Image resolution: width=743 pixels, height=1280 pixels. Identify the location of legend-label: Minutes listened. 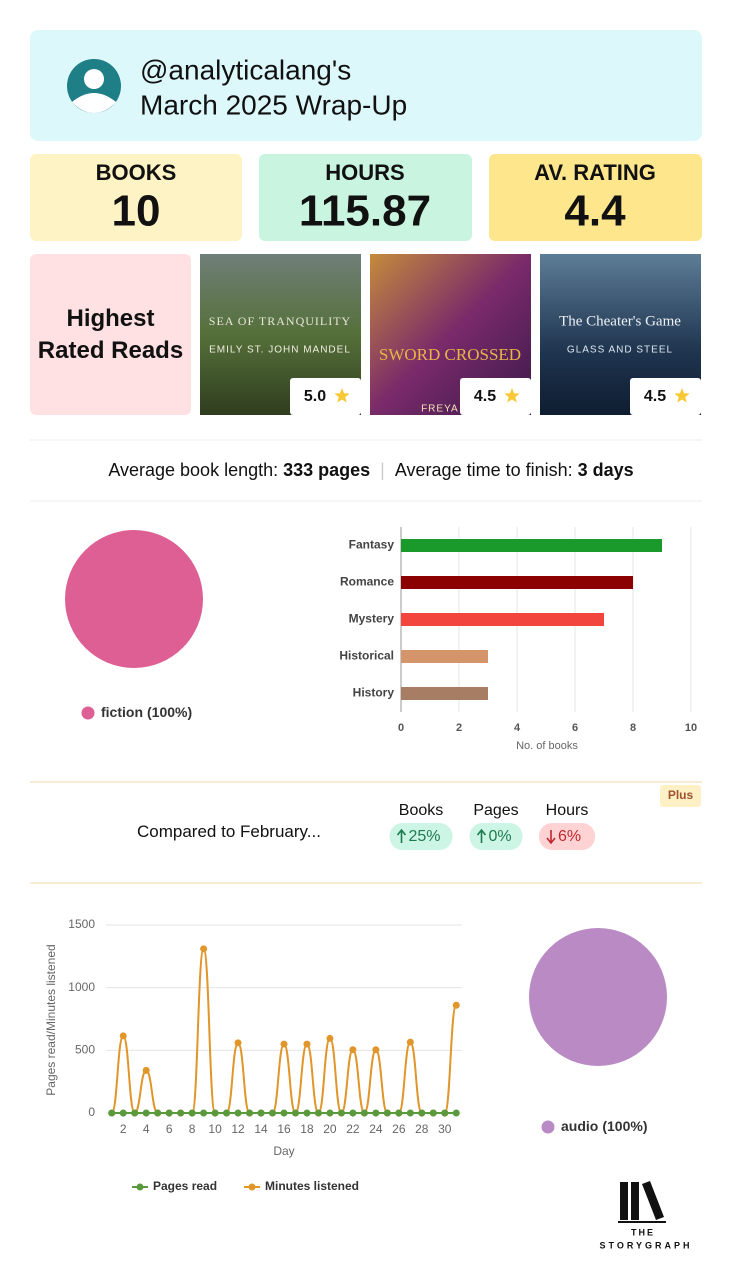
(312, 1186).